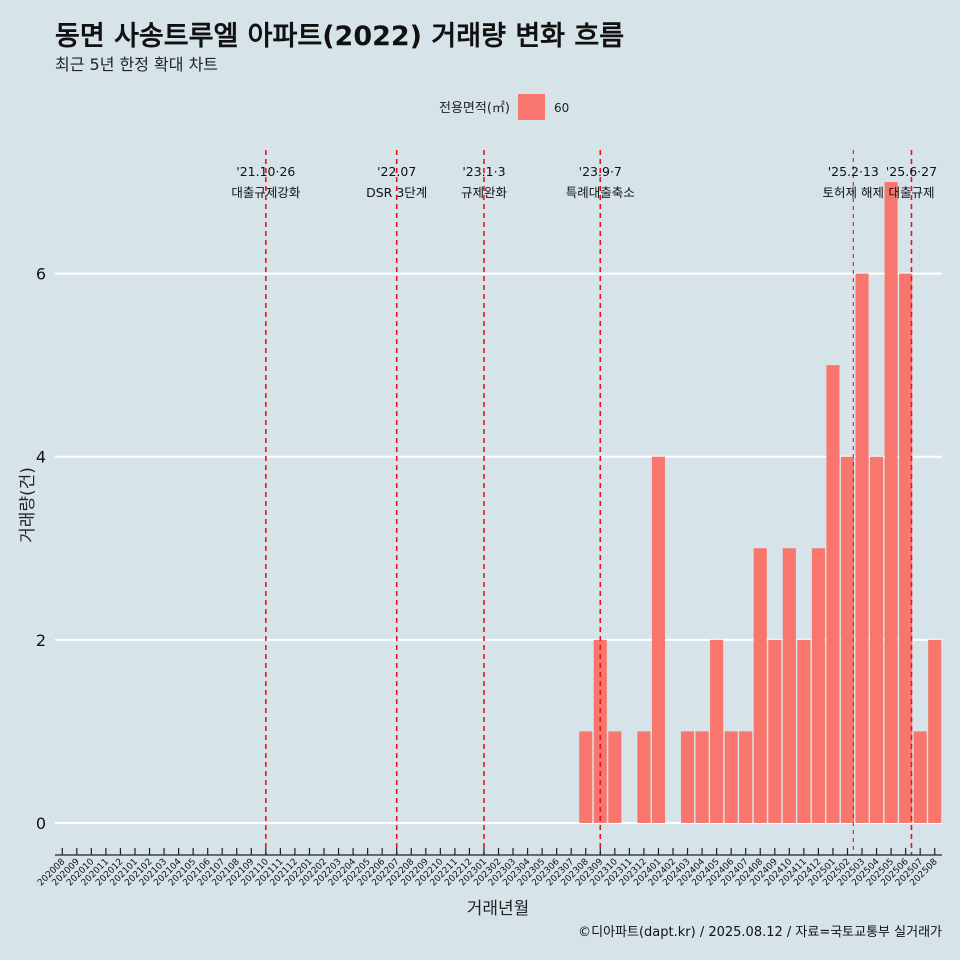 The image size is (960, 960). What do you see at coordinates (265, 171) in the screenshot?
I see `event-date-label: '21.10·26` at bounding box center [265, 171].